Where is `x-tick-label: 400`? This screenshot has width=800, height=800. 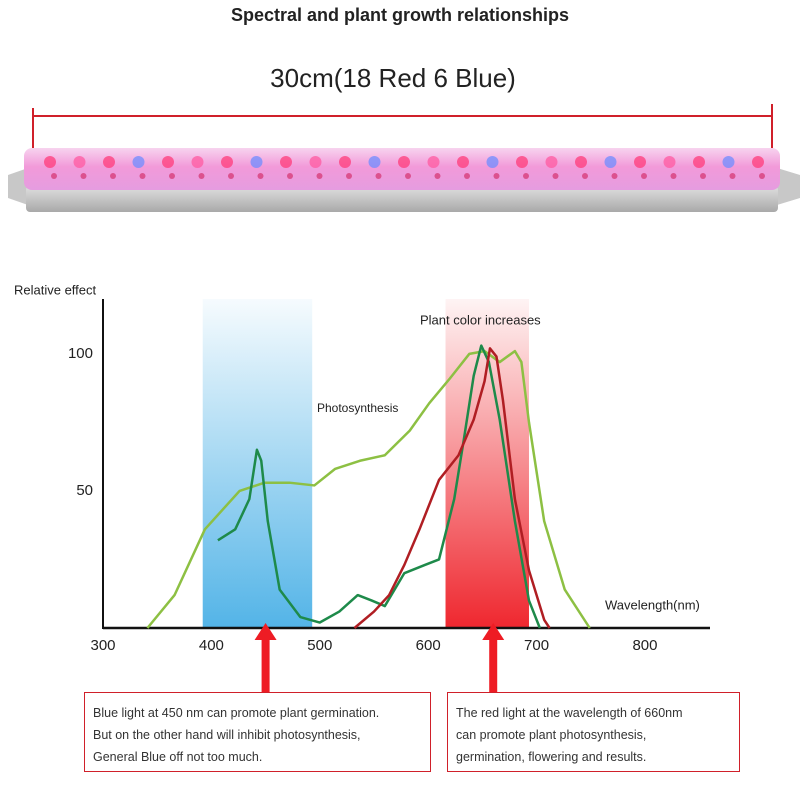
x-tick-label: 400 is located at coordinates (211, 645).